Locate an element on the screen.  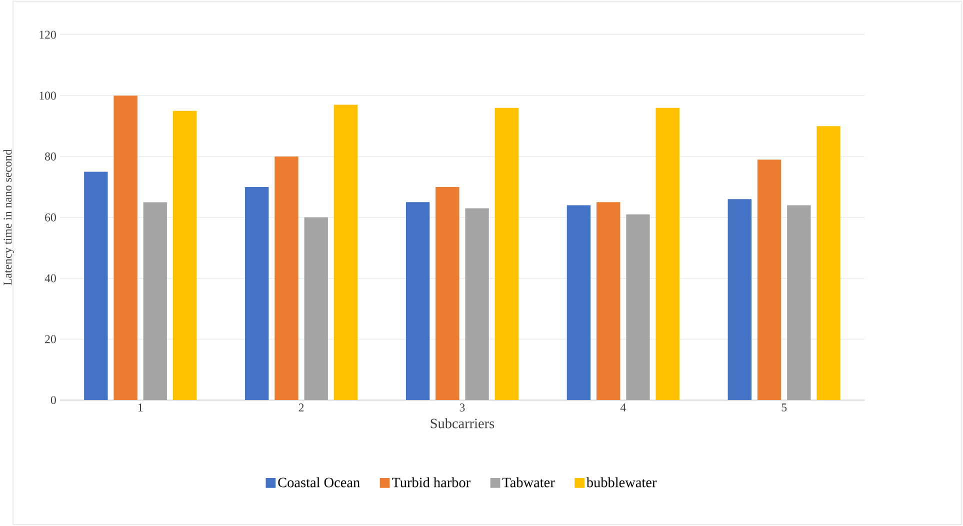
y-tick-label: 100 is located at coordinates (48, 96).